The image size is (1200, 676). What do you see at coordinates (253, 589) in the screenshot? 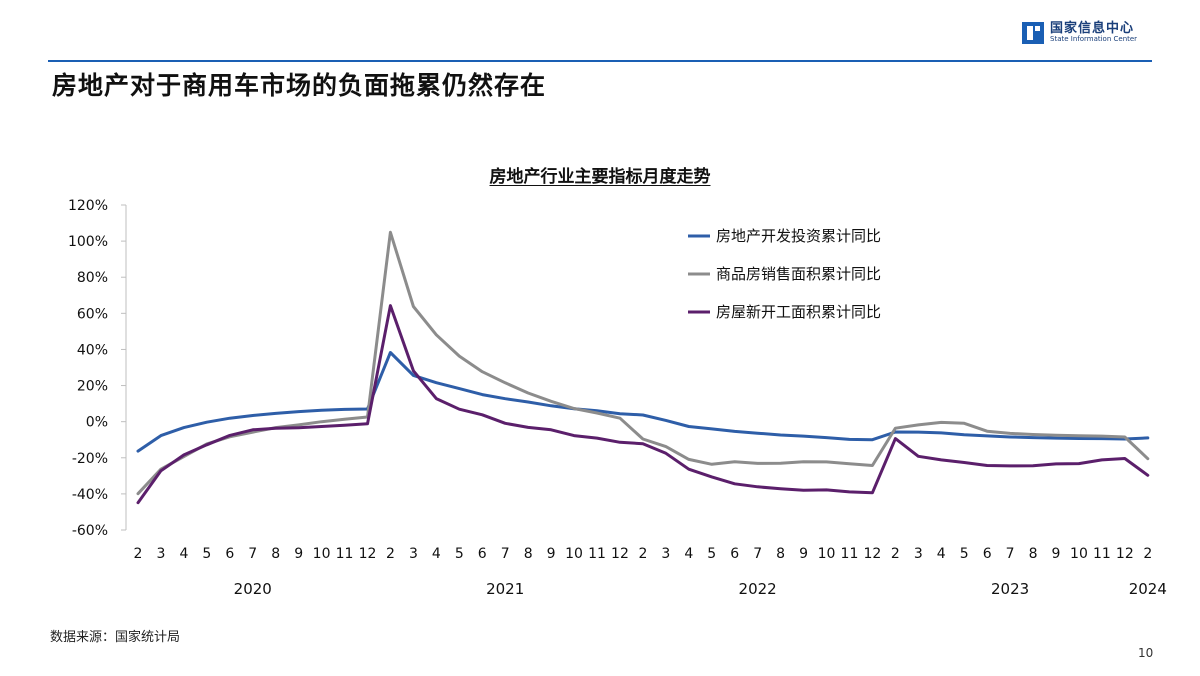
I see `x-year-label: 2020` at bounding box center [253, 589].